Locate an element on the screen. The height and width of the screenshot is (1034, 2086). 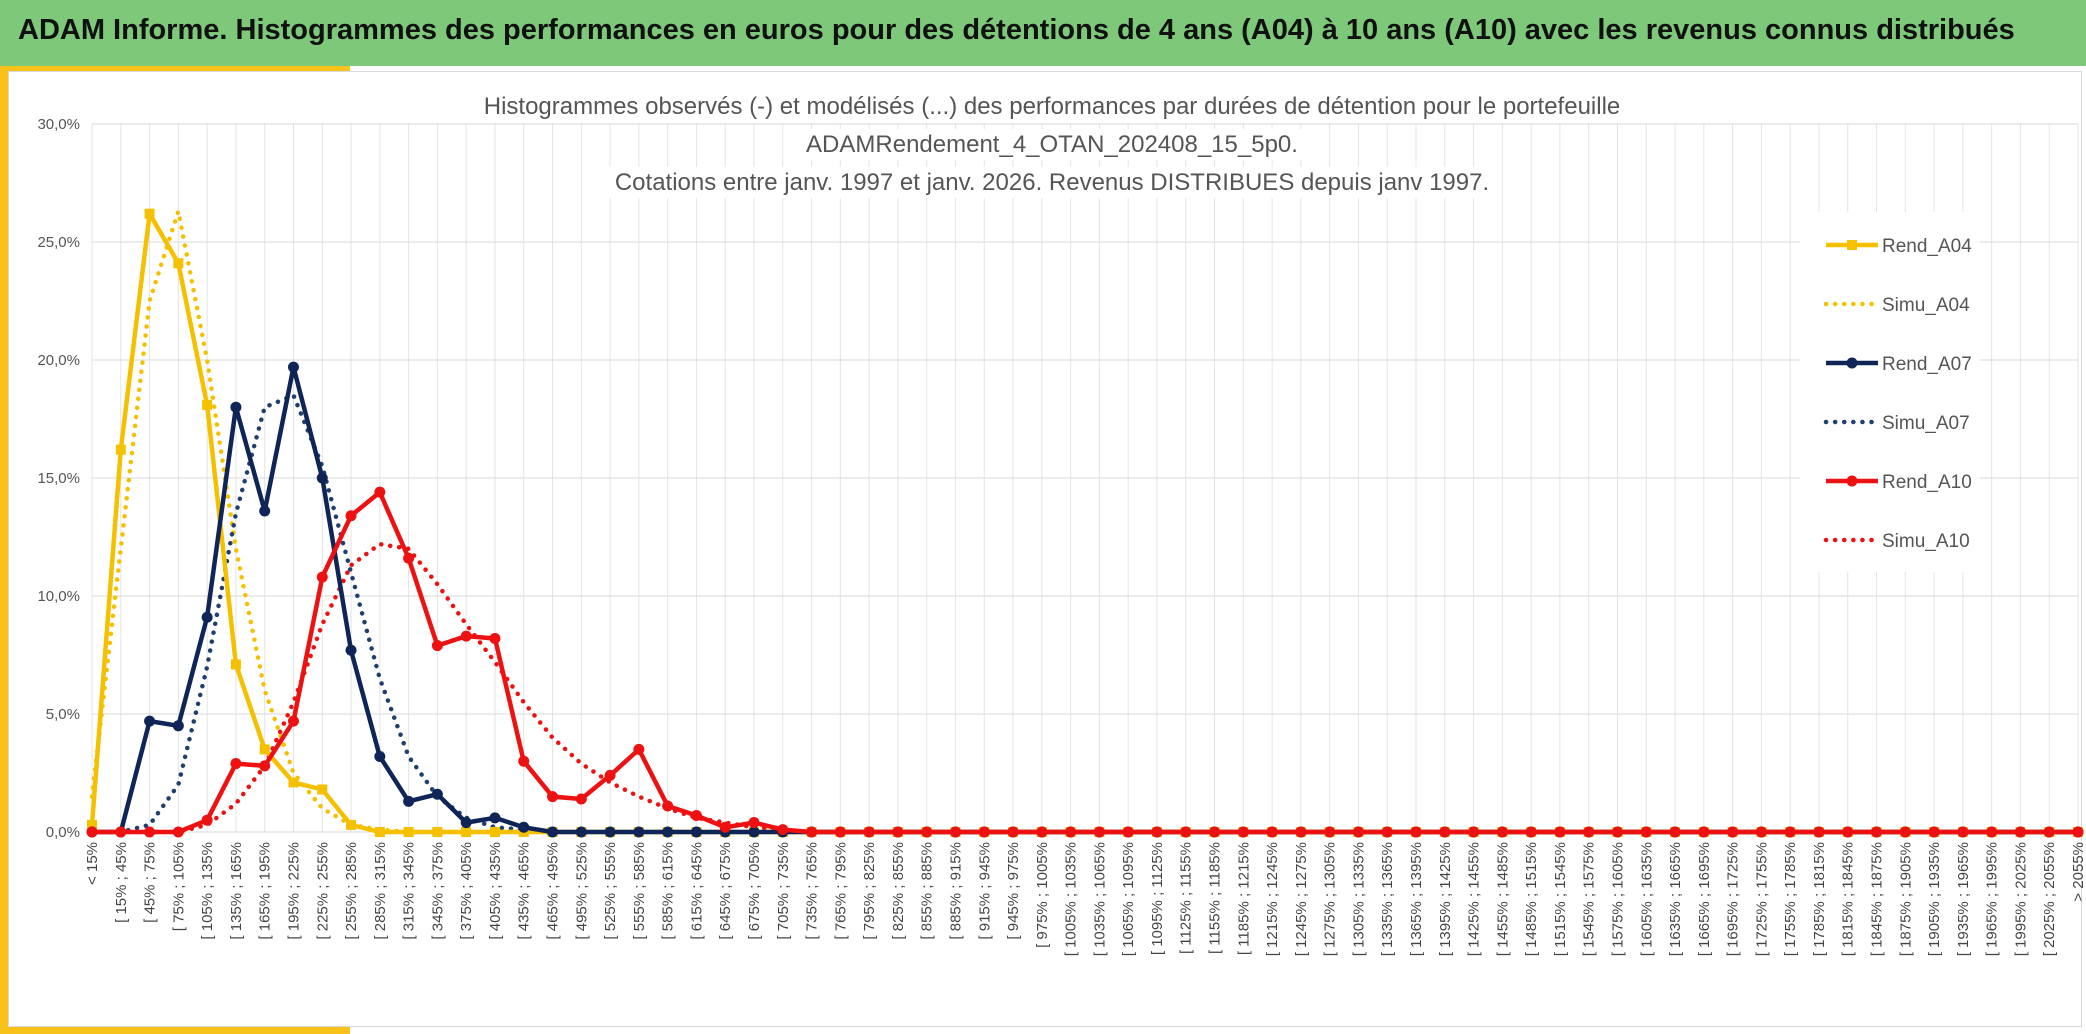
x-tick-label: [ 1515% ; 1545% is located at coordinates (1560, 899).